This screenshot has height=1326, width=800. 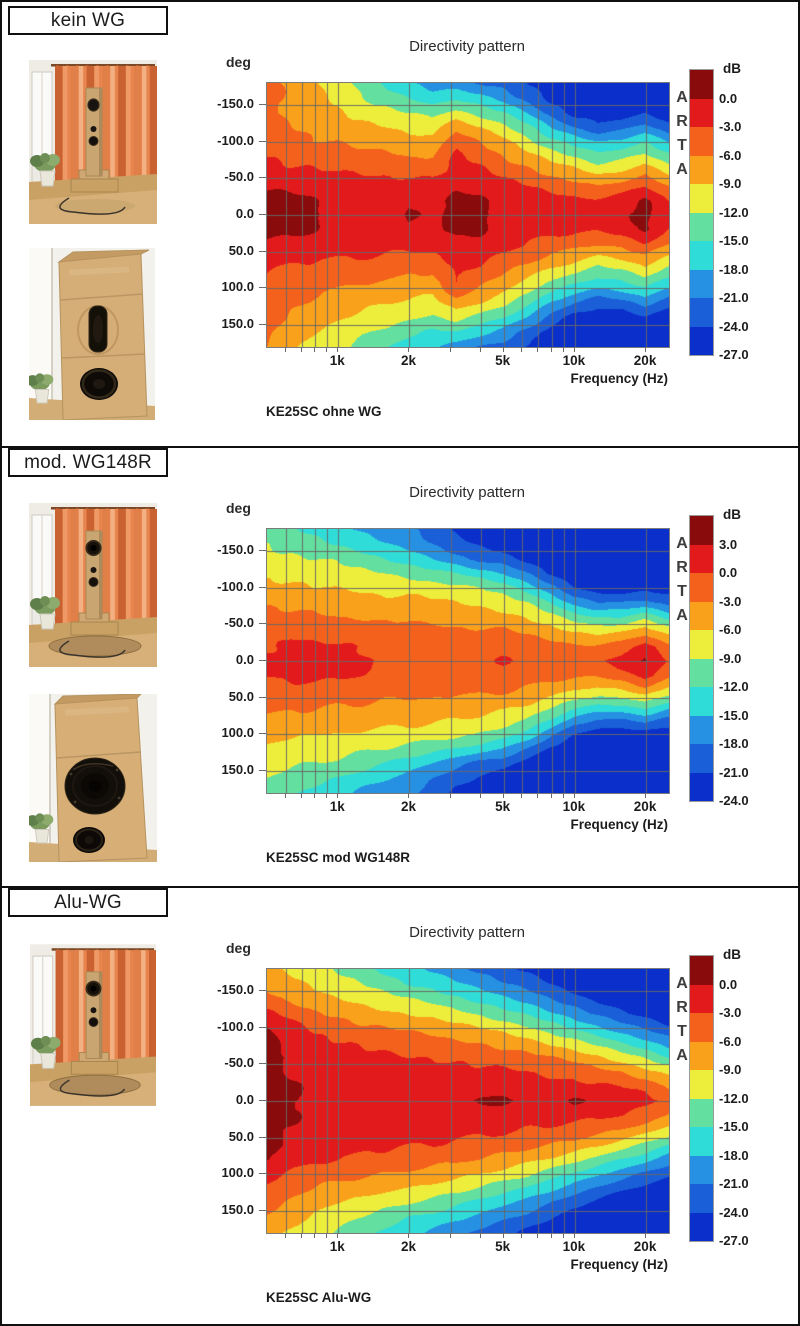 What do you see at coordinates (730, 1041) in the screenshot?
I see `colorbar-label: -6.0` at bounding box center [730, 1041].